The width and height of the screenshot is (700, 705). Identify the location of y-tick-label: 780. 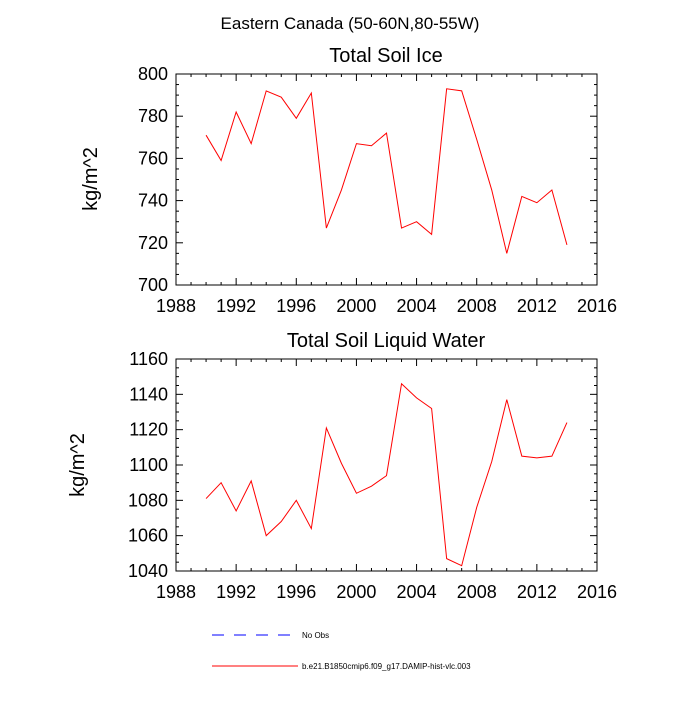
(153, 116).